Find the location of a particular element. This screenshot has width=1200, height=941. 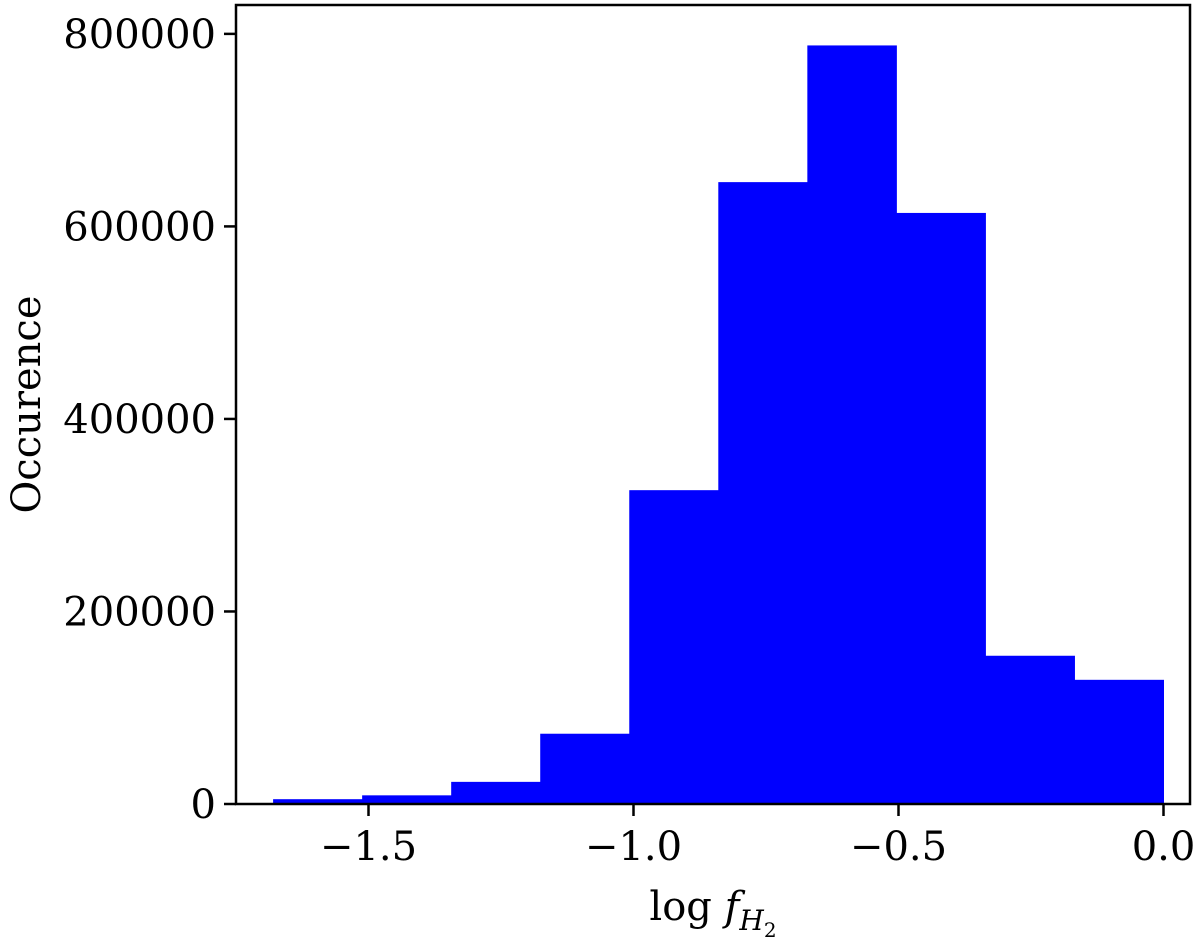

x-axis-label-subscript: H is located at coordinates (751, 920).